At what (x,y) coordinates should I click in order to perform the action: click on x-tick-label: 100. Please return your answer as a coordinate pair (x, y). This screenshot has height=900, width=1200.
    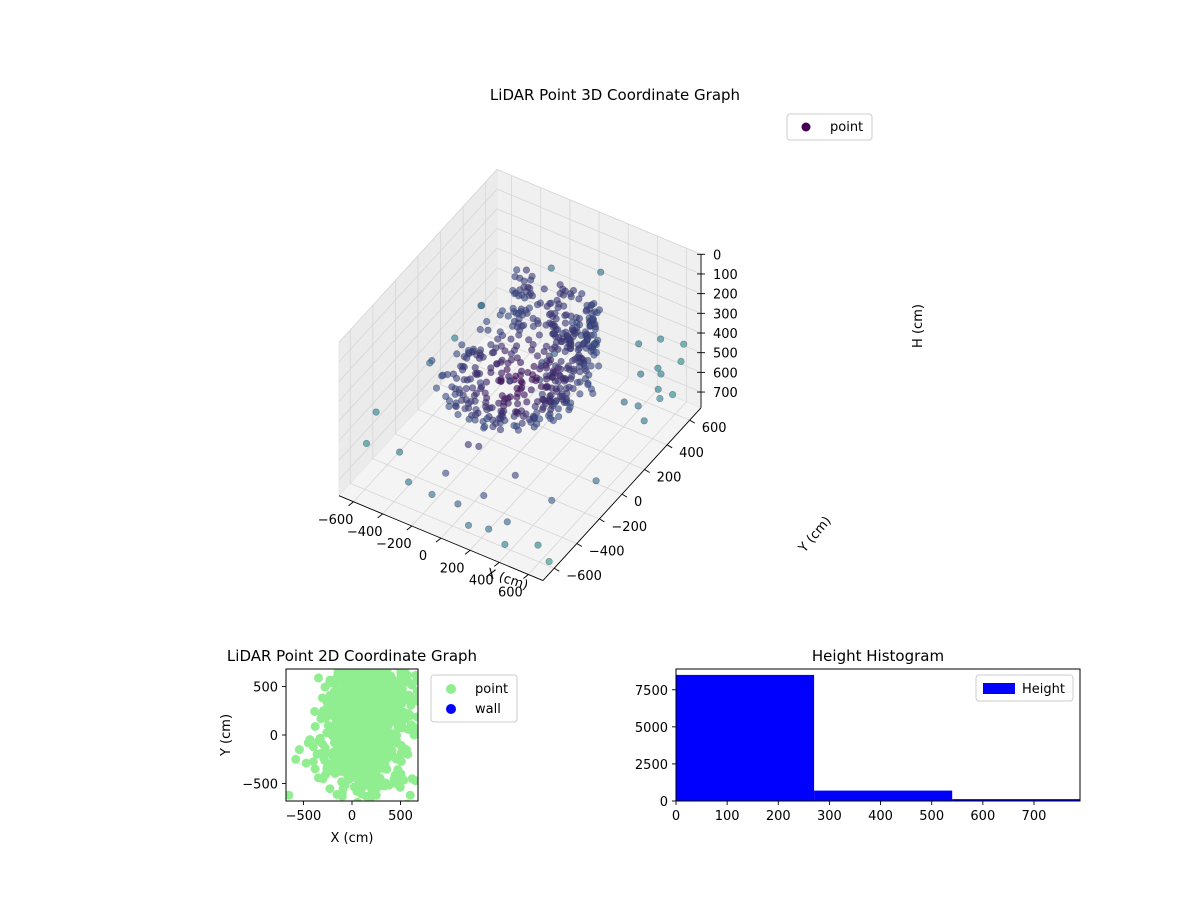
    Looking at the image, I should click on (727, 816).